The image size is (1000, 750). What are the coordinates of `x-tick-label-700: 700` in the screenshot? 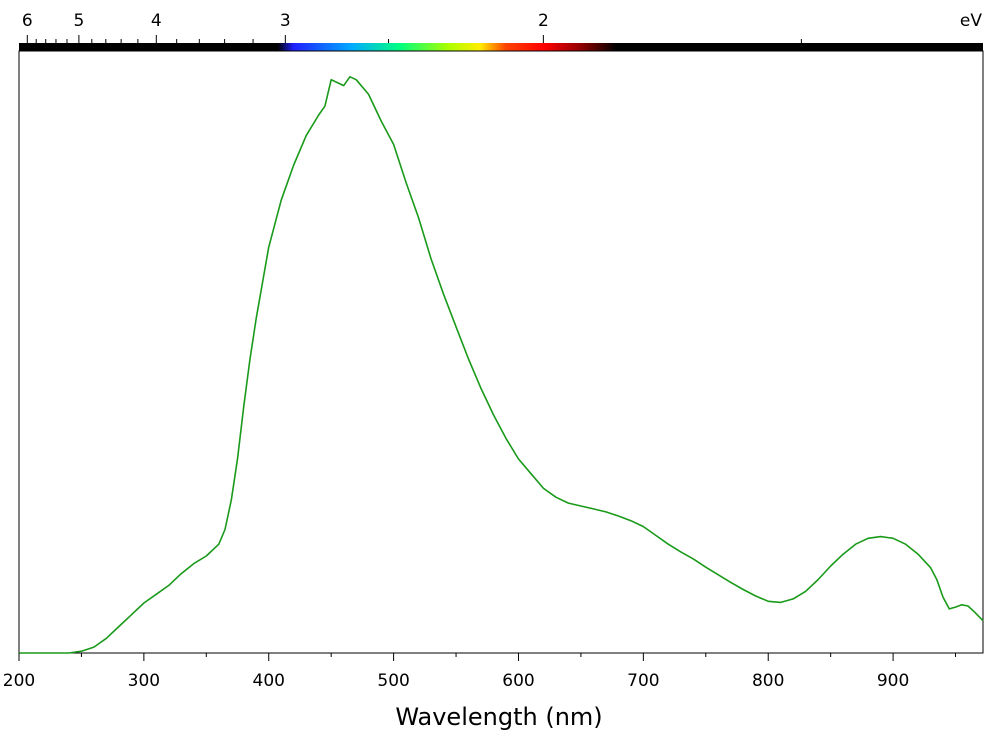 It's located at (643, 681).